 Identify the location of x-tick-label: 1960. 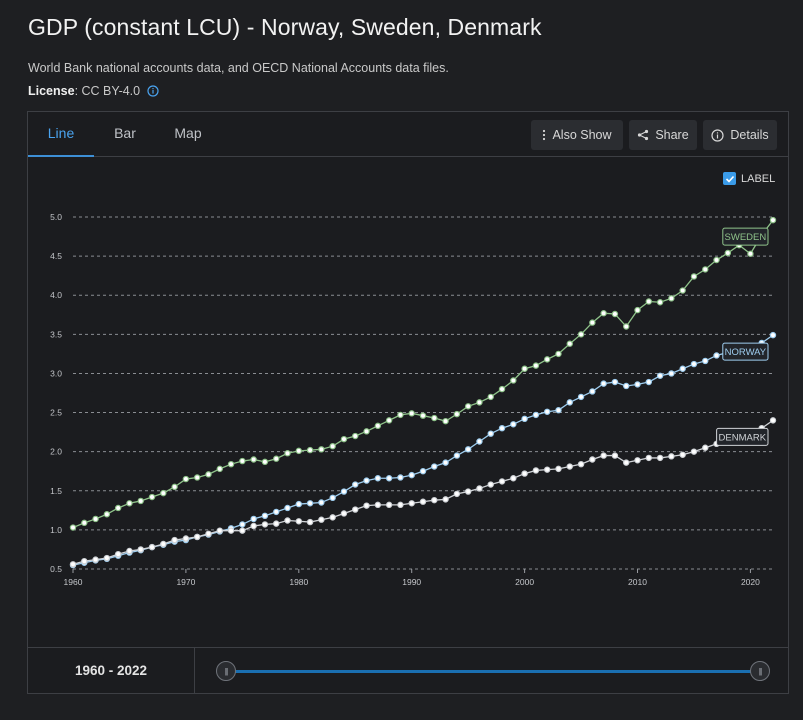
(73, 582).